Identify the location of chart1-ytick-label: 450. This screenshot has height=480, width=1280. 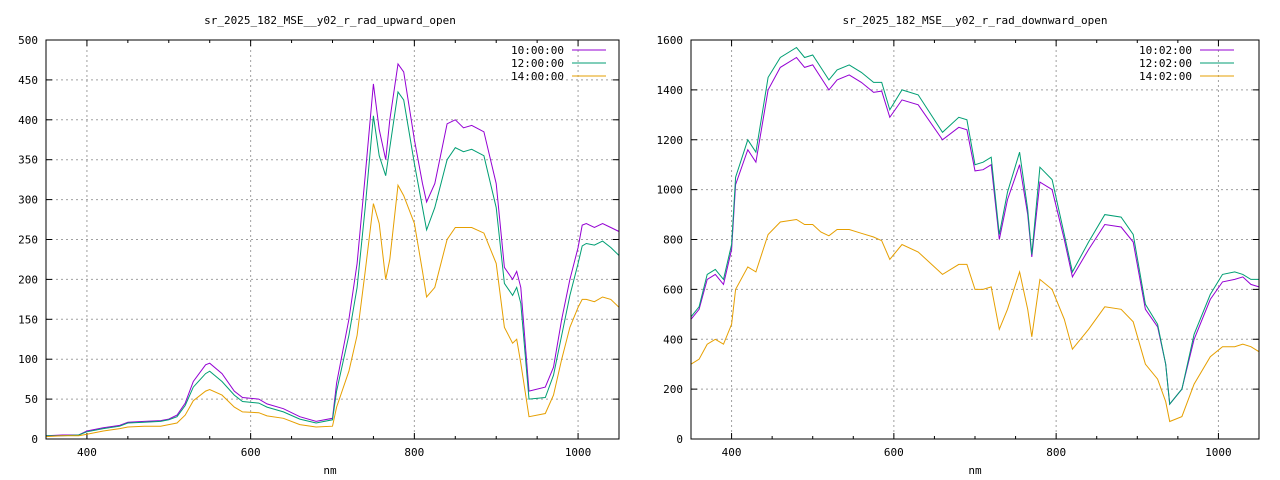
(28, 80).